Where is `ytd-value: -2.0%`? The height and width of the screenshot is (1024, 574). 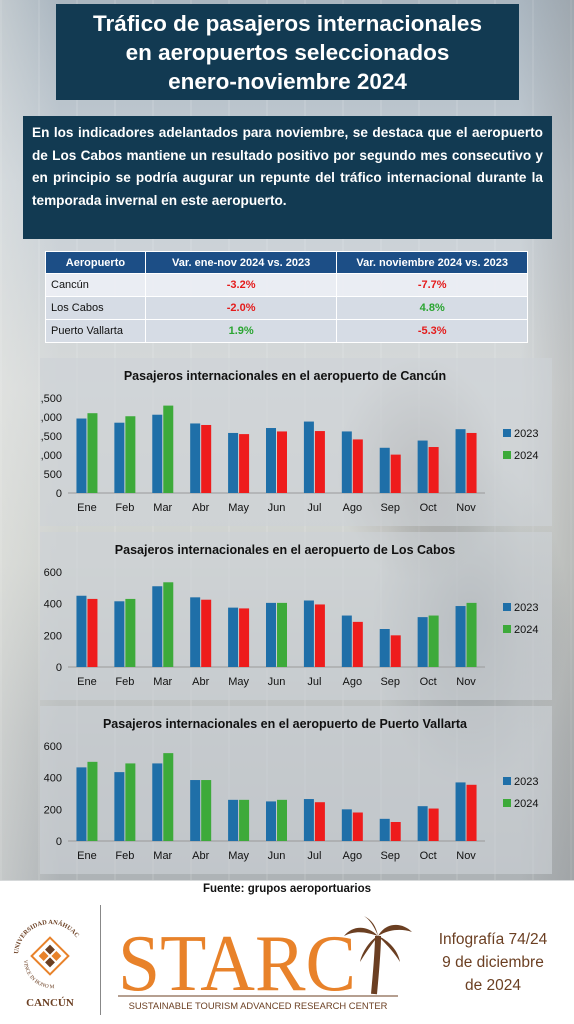
ytd-value: -2.0% is located at coordinates (241, 308).